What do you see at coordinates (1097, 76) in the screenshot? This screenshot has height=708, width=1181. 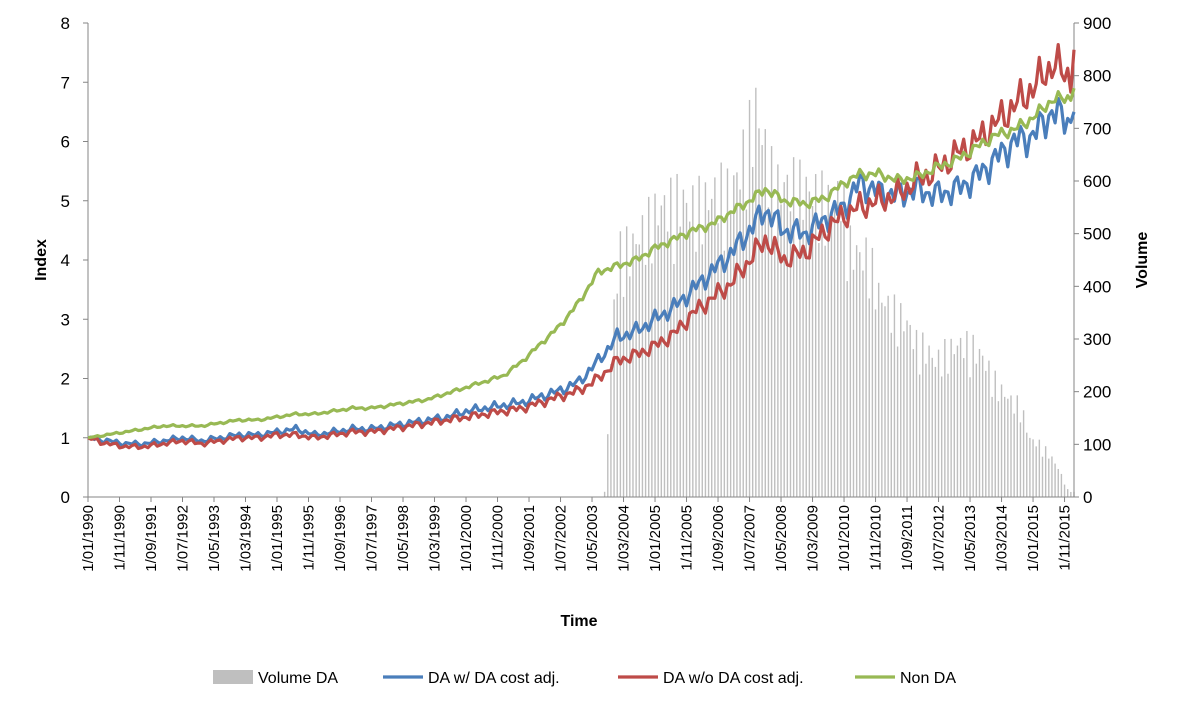 I see `y2-tick-label: 800` at bounding box center [1097, 76].